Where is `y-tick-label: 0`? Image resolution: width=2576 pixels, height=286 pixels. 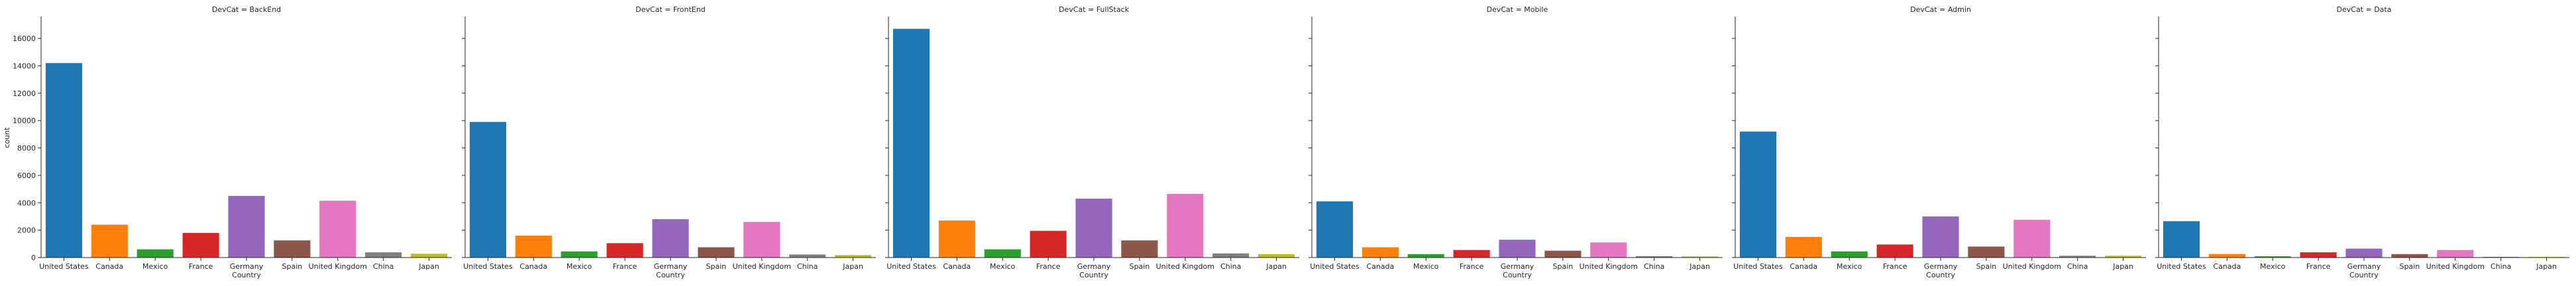
y-tick-label: 0 is located at coordinates (33, 258).